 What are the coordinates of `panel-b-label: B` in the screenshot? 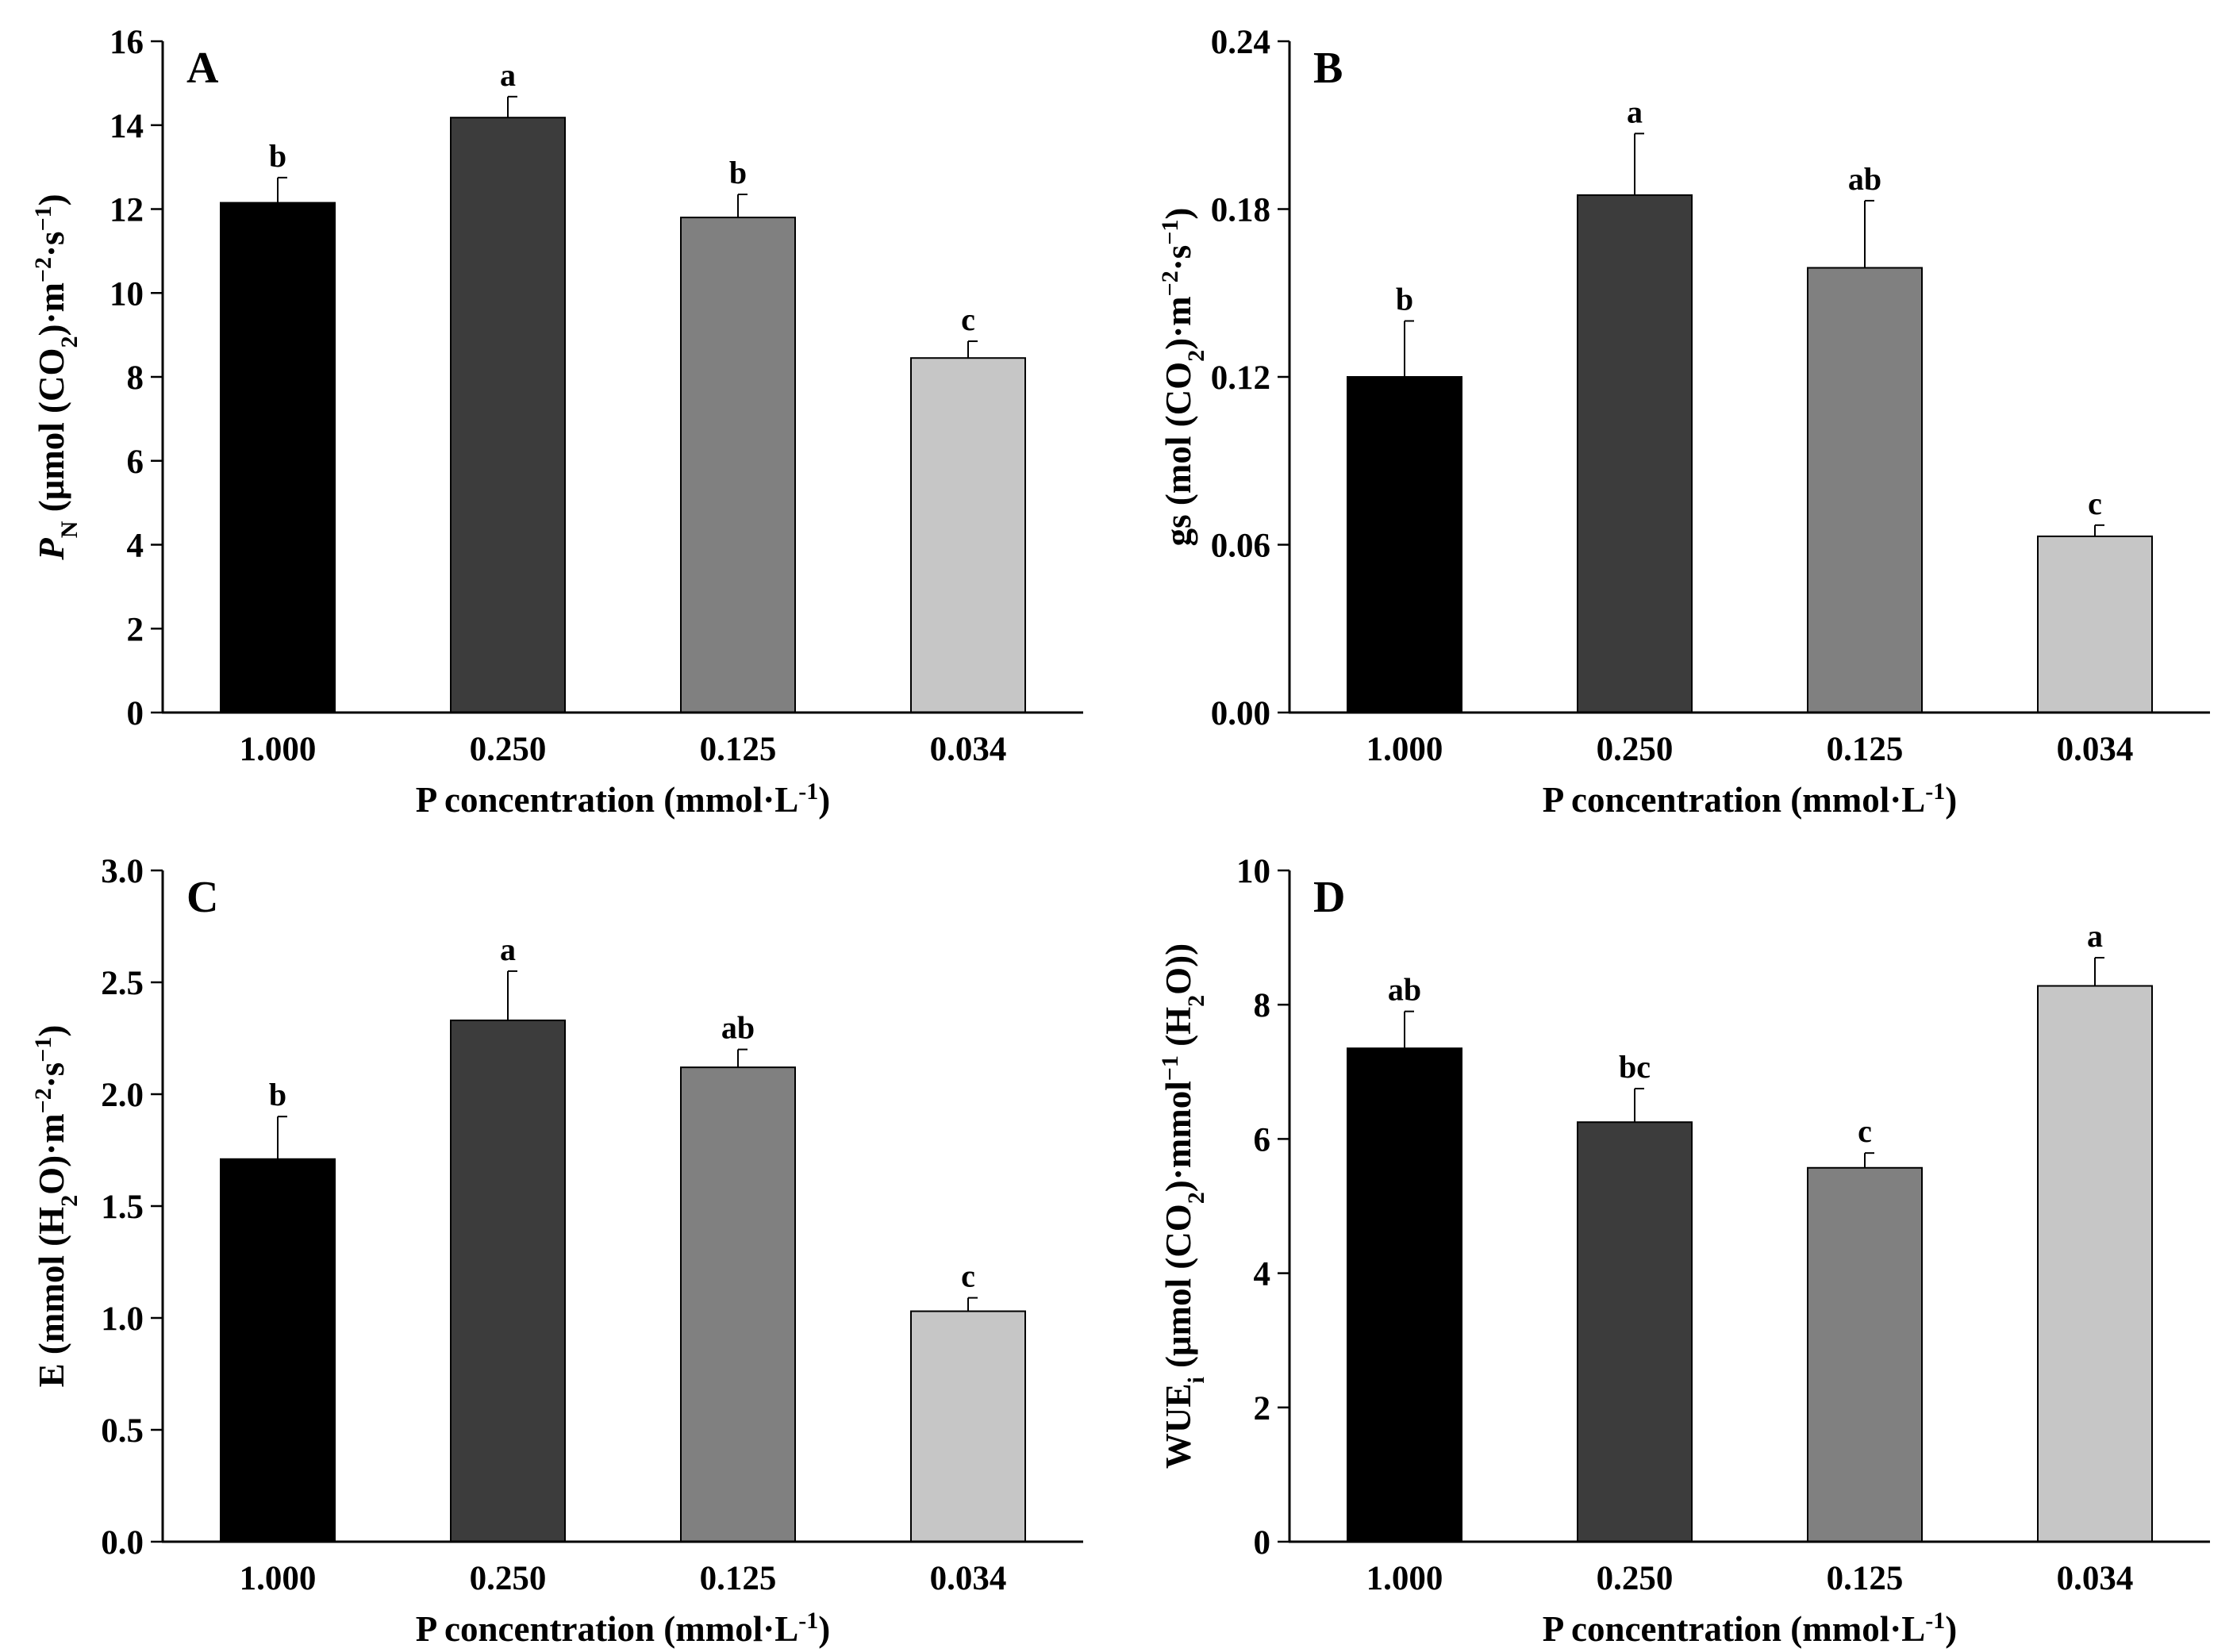 It's located at (1328, 68).